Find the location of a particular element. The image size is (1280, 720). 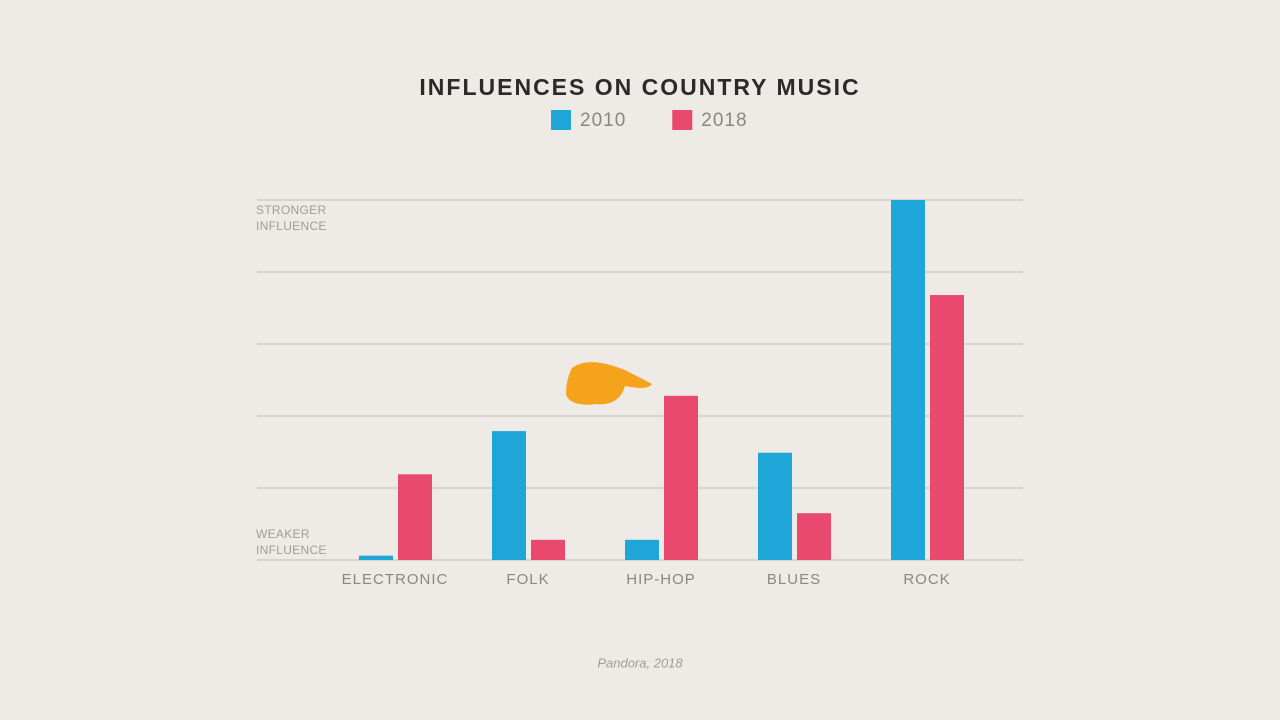

y-top-label: STRONGER INFLUENCE is located at coordinates (291, 218).